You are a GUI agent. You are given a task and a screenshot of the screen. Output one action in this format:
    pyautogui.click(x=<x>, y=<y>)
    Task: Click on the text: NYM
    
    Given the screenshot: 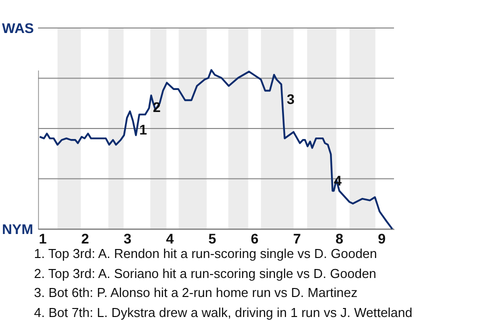 What is the action you would take?
    pyautogui.click(x=18, y=229)
    